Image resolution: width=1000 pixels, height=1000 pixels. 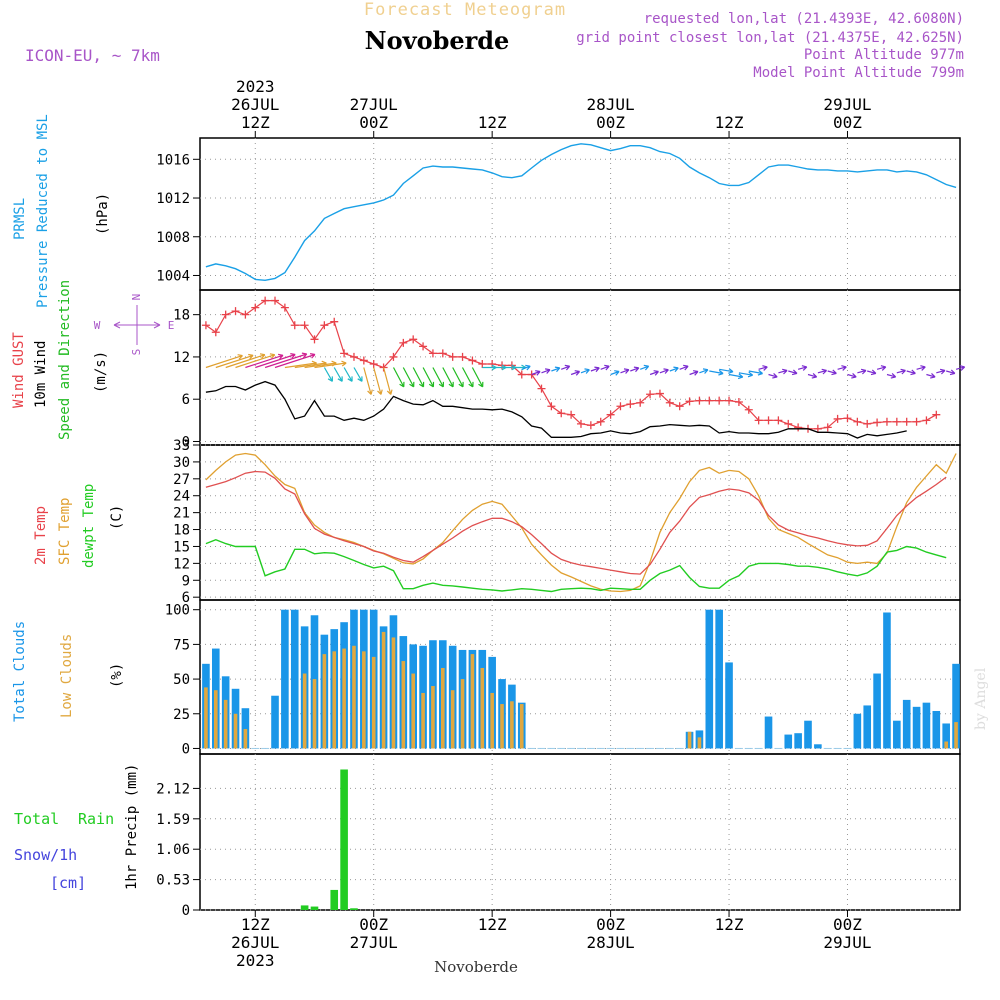 What do you see at coordinates (20, 219) in the screenshot?
I see `pressure-label-prmsl: PRMSL` at bounding box center [20, 219].